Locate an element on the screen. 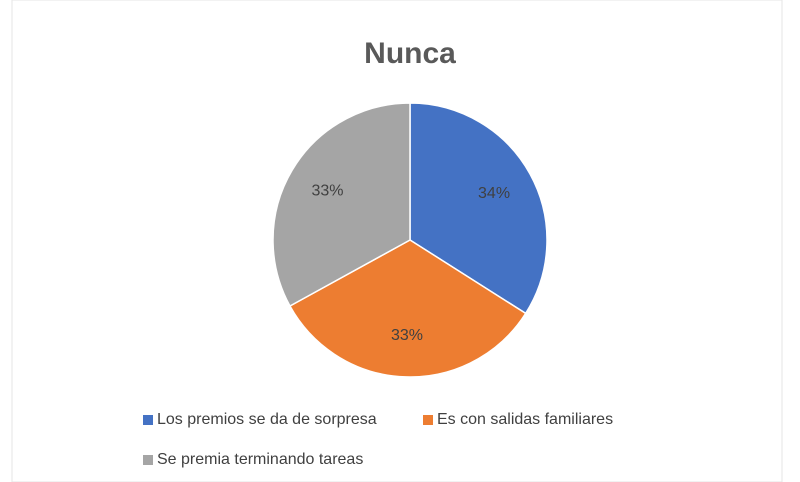 The height and width of the screenshot is (482, 800). legend-label: Los premios se da de sorpresa is located at coordinates (267, 419).